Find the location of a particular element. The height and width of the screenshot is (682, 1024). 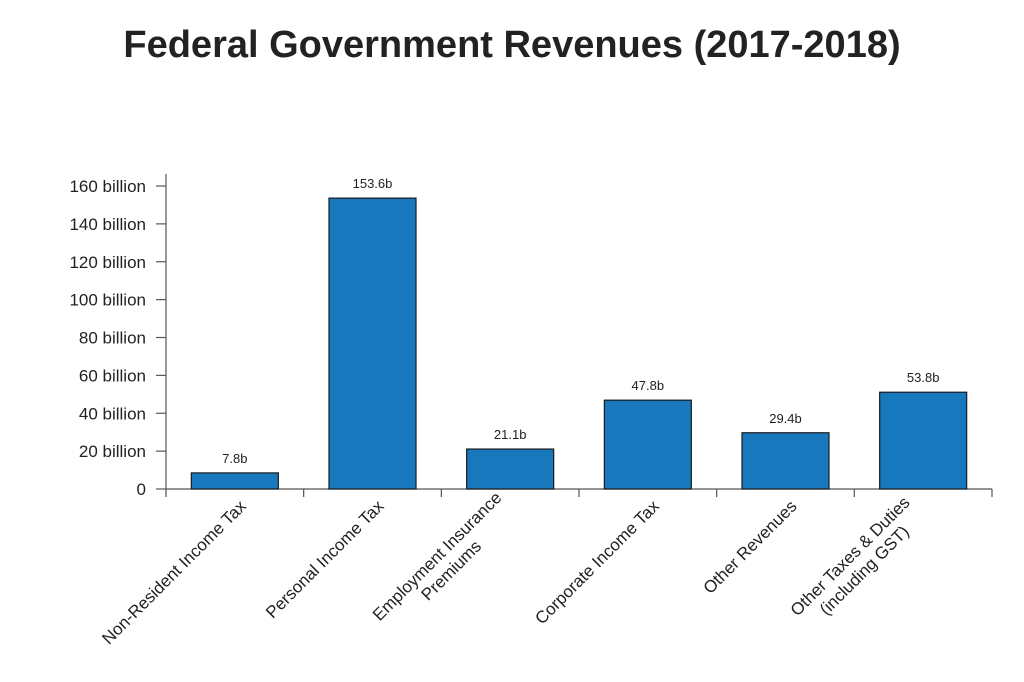

y-tick-label: 80 billion is located at coordinates (112, 338).